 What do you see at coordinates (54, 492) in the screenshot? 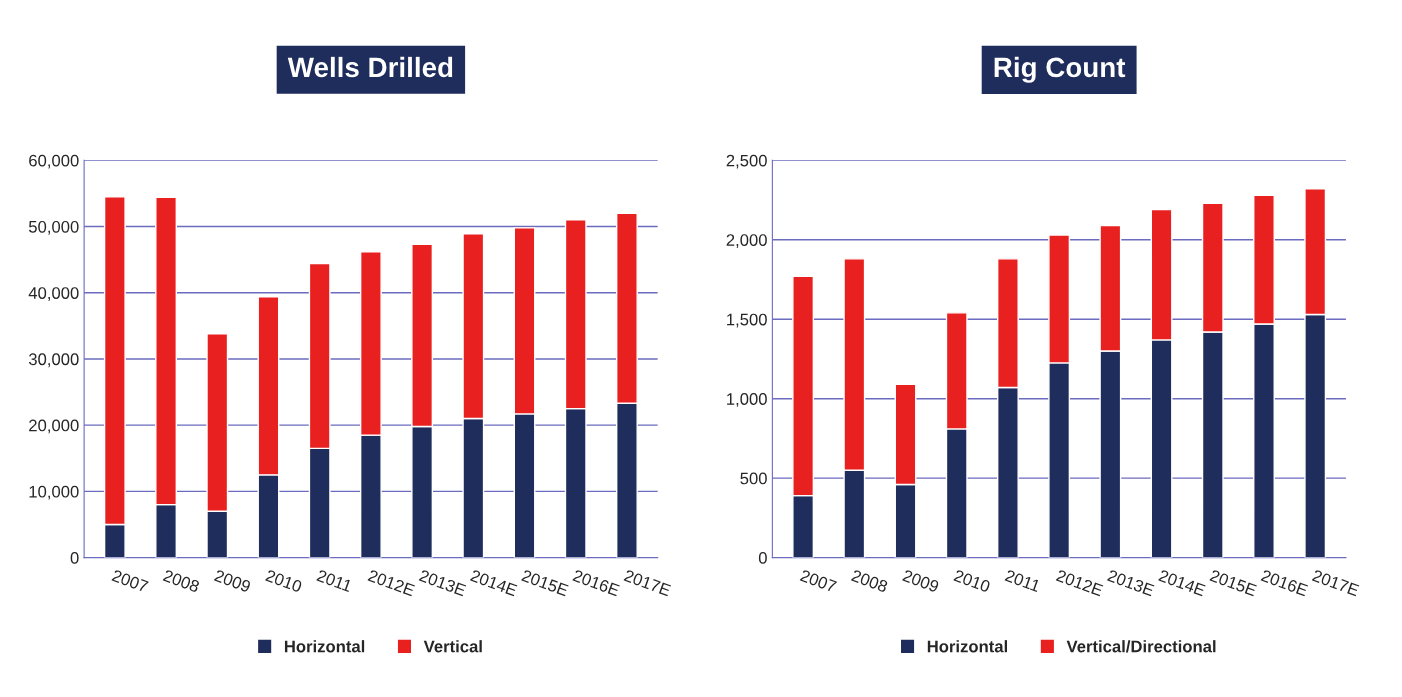
I see `y-tick-label: 10,000` at bounding box center [54, 492].